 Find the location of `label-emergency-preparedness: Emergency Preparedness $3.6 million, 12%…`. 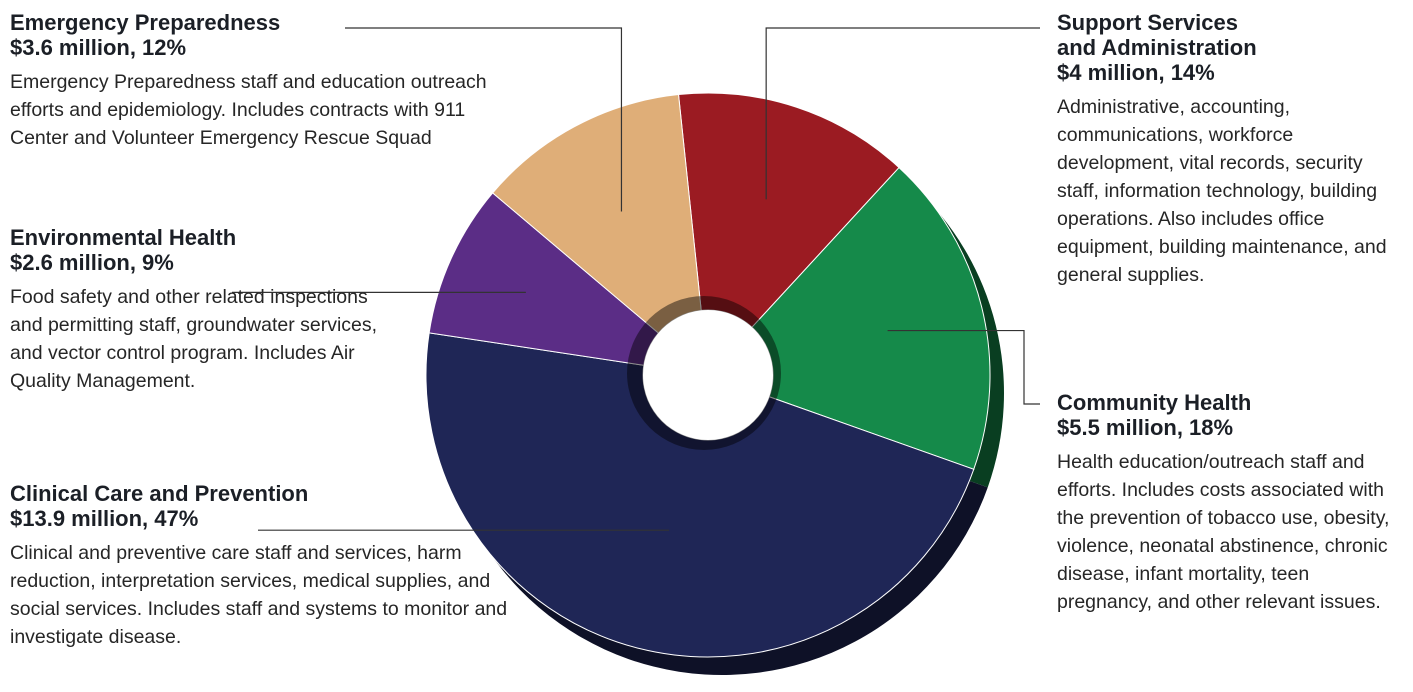

label-emergency-preparedness: Emergency Preparedness $3.6 million, 12%… is located at coordinates (260, 81).